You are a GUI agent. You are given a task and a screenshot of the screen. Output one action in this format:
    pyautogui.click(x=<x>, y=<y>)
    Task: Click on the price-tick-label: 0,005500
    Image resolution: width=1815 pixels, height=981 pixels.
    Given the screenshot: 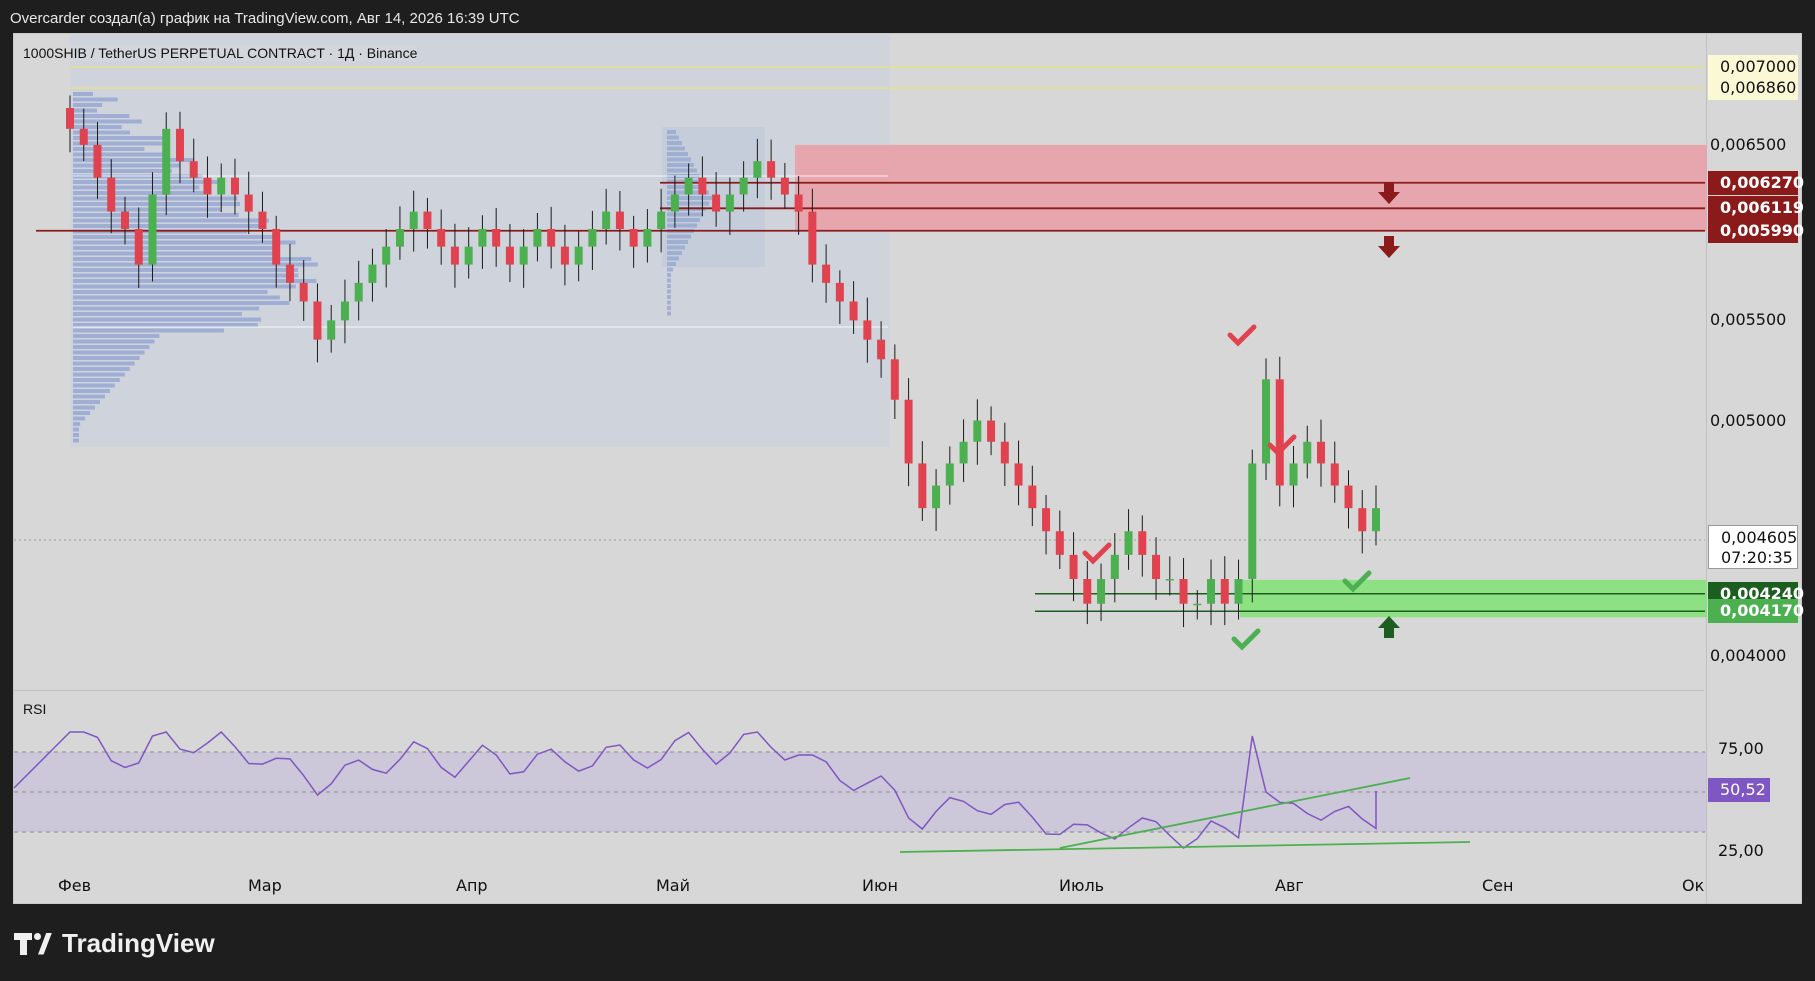 What is the action you would take?
    pyautogui.click(x=1748, y=320)
    